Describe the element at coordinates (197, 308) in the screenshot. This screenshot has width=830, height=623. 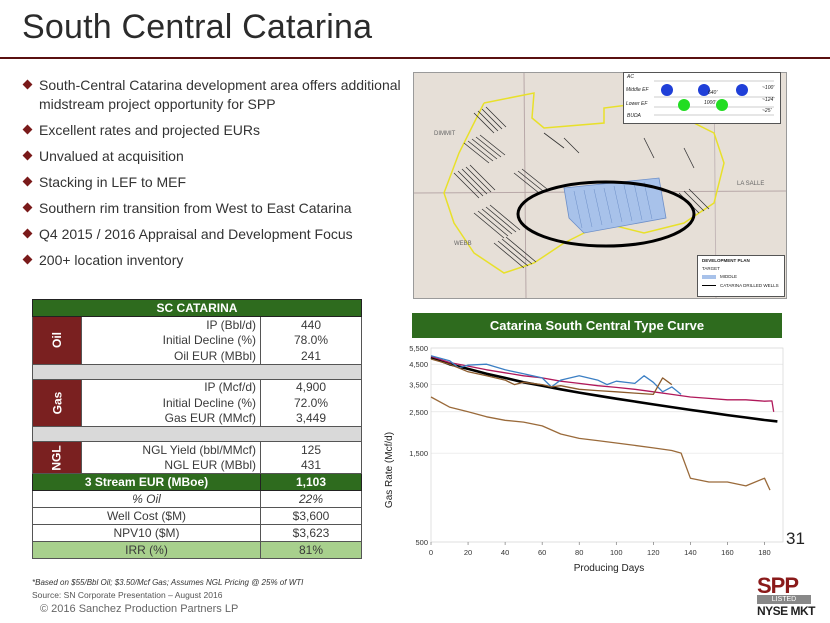
I see `table-title: SC CATARINA` at that location.